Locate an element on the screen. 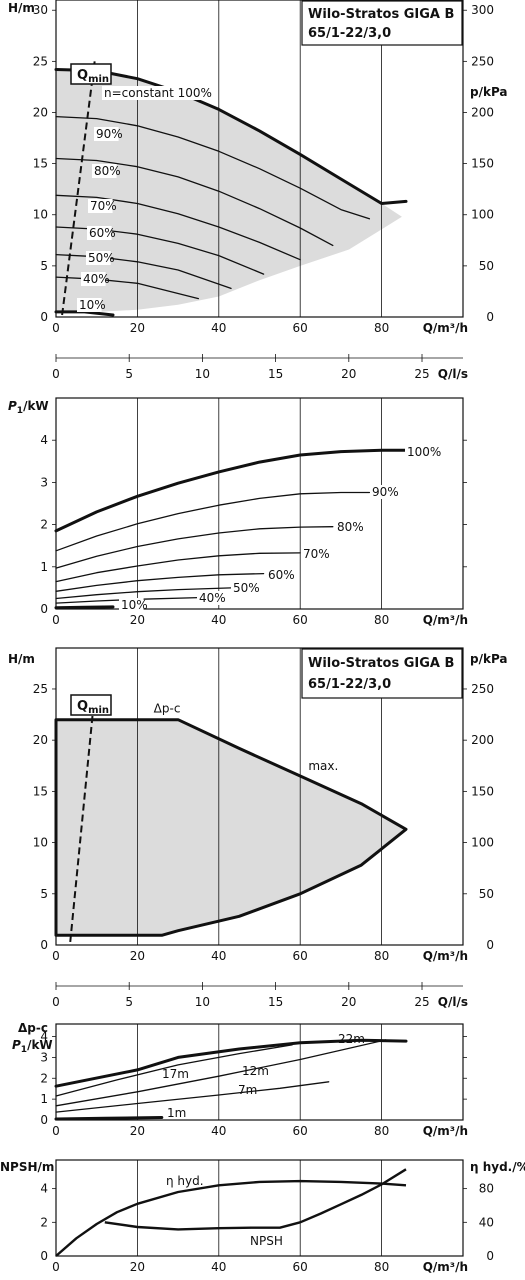 Image resolution: width=525 pixels, height=1280 pixels. ls-tick-label: 25 is located at coordinates (421, 1002).